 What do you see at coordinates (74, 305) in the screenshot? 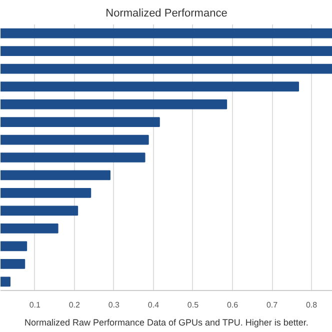
I see `x-tick-label: 0.2` at bounding box center [74, 305].